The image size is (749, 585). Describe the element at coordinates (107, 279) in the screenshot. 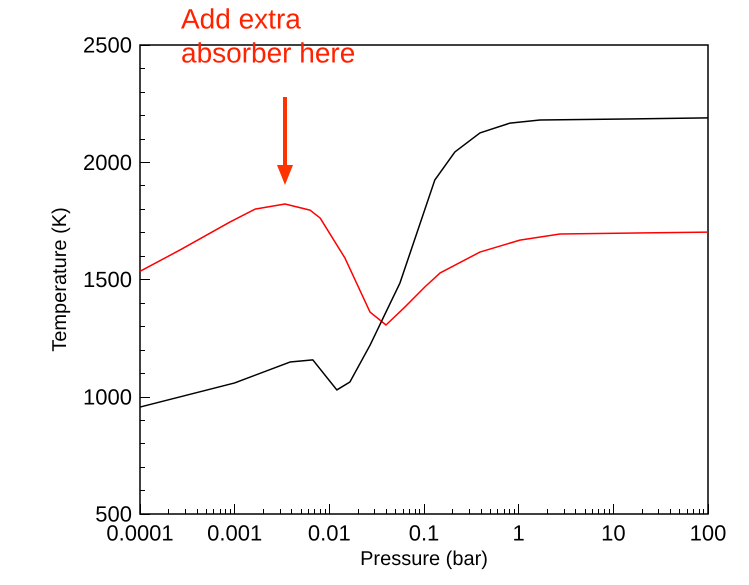

I see `y-tick-label: 1500` at that location.